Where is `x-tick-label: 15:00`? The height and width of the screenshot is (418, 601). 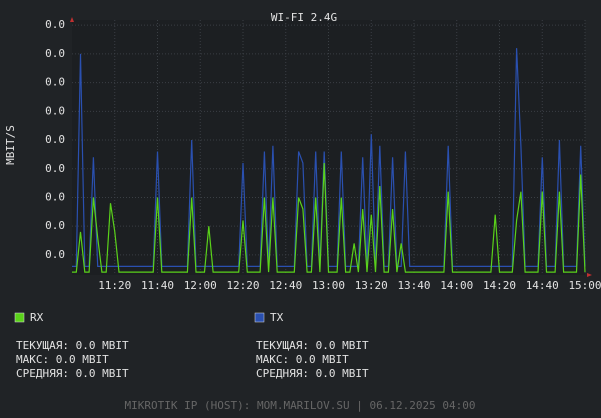 x-tick-label: 15:00 is located at coordinates (584, 285).